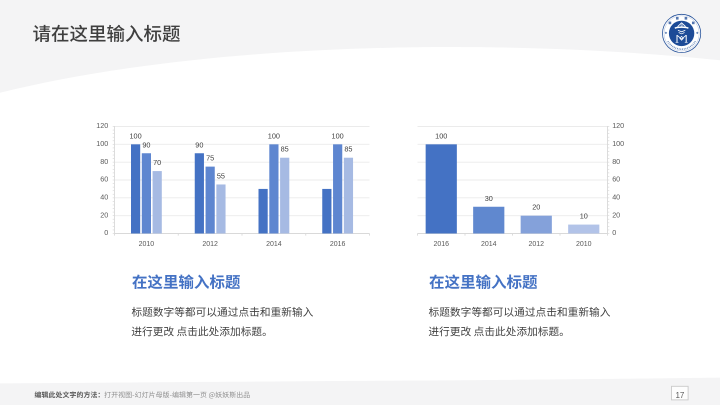 Image resolution: width=720 pixels, height=405 pixels. I want to click on svg-text: 17, so click(679, 395).